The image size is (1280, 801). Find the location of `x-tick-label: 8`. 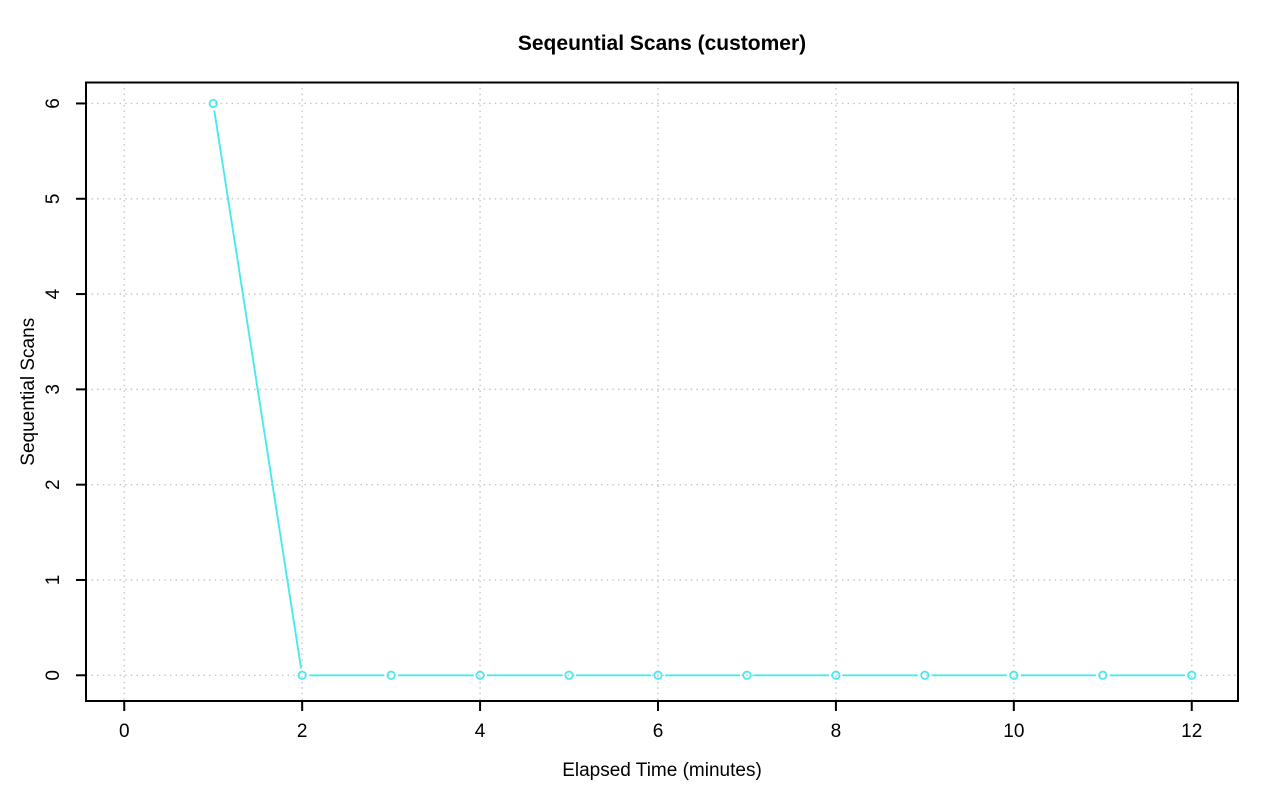

x-tick-label: 8 is located at coordinates (836, 731).